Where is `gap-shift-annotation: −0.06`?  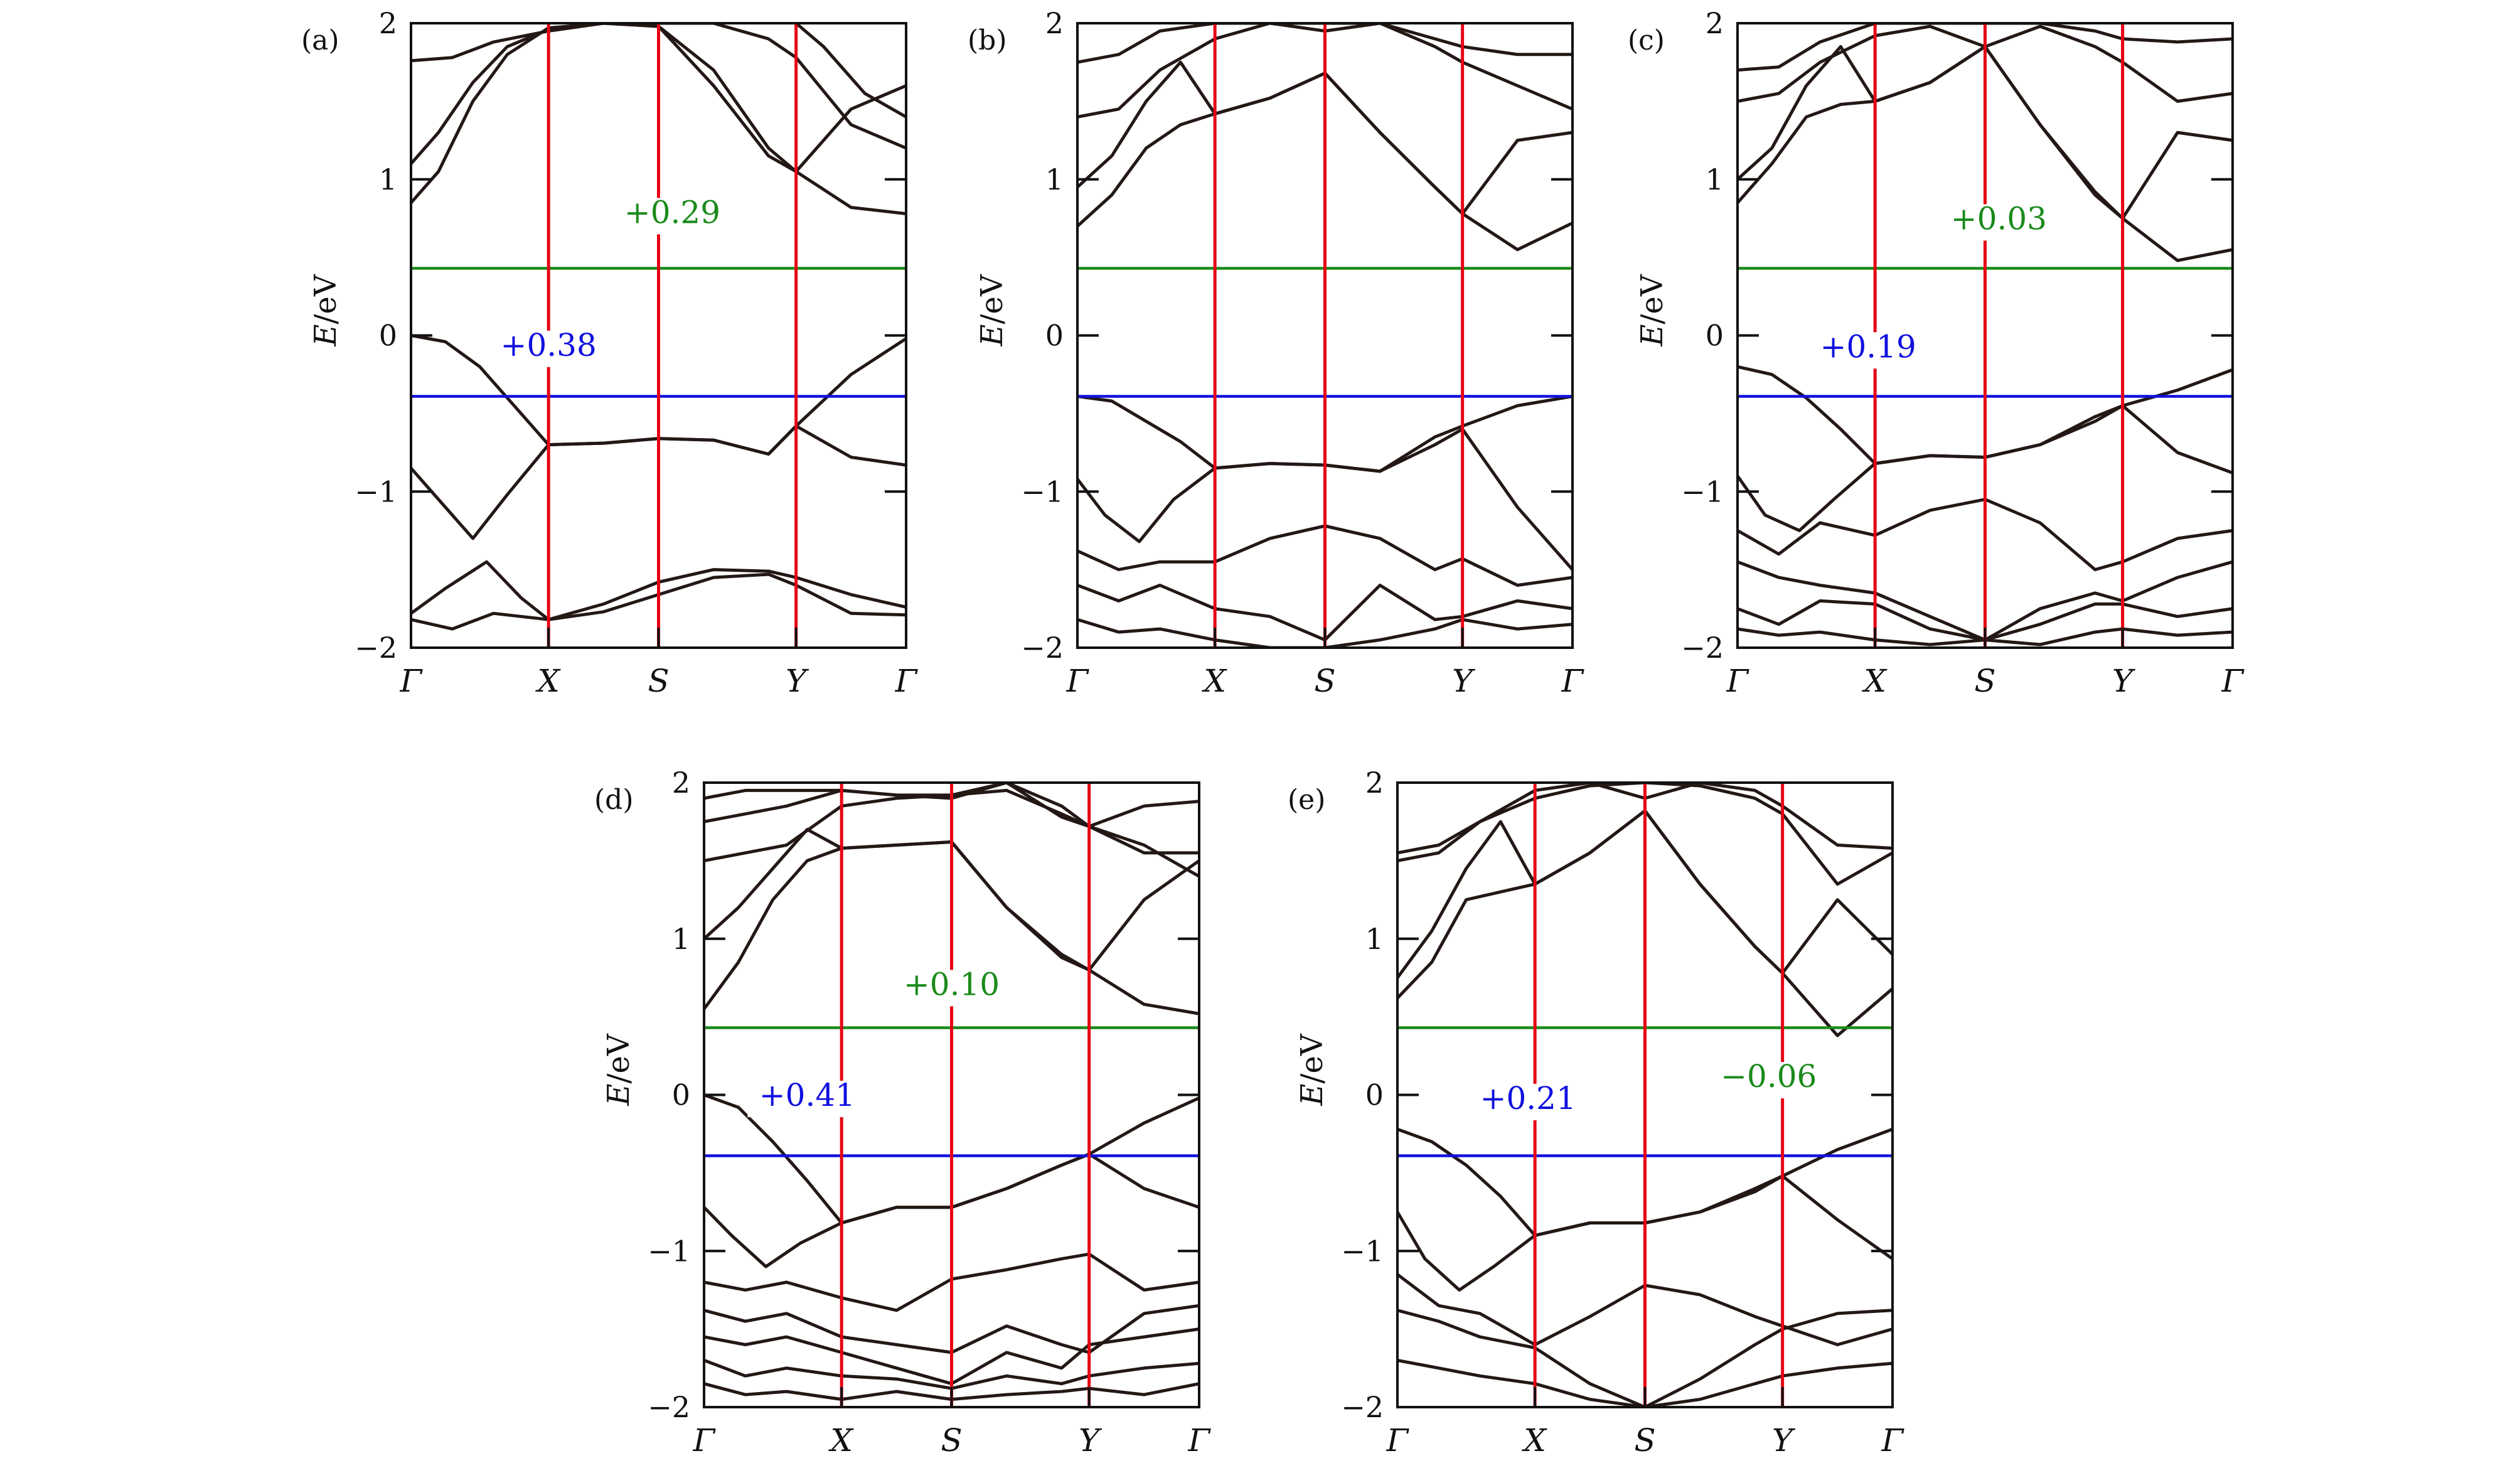 gap-shift-annotation: −0.06 is located at coordinates (1769, 1076).